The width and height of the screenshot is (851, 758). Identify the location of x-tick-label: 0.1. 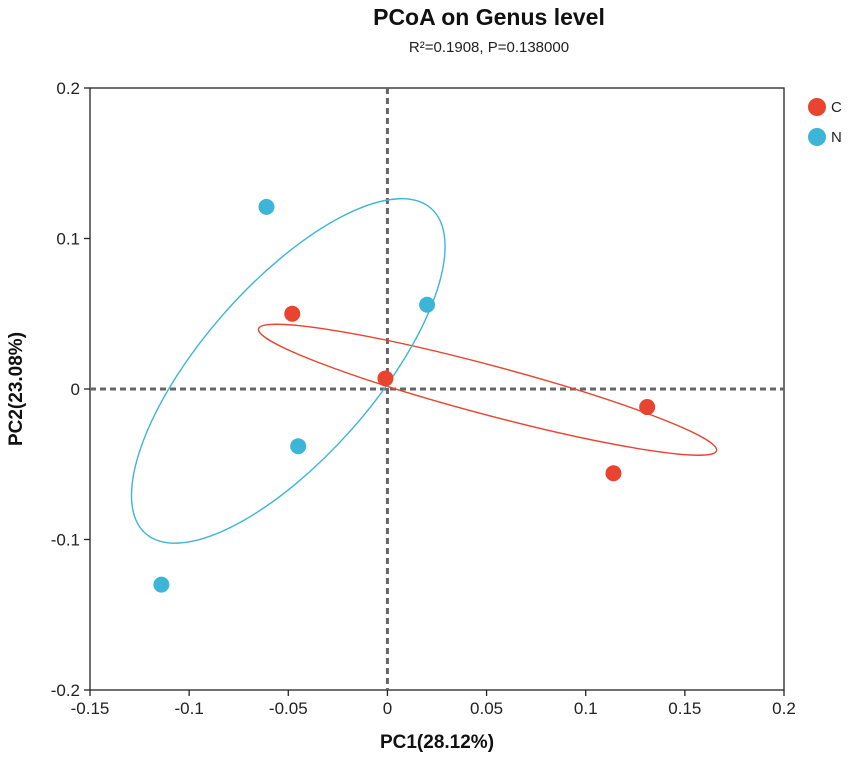
(586, 708).